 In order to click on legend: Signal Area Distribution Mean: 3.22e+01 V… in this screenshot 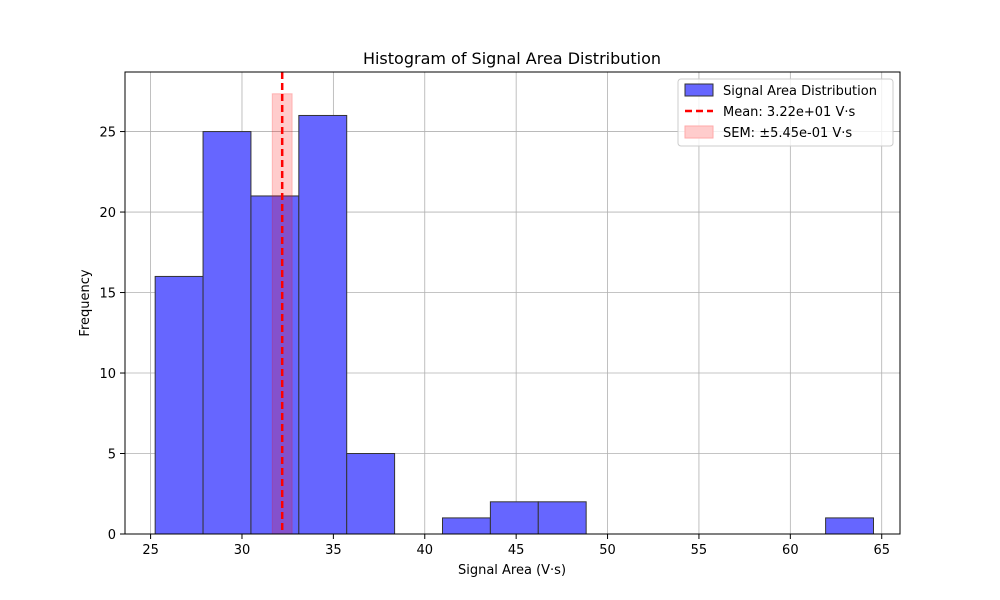, I will do `click(785, 112)`.